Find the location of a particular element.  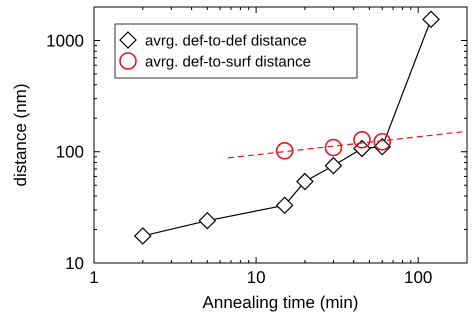

y-tick-label: 100 is located at coordinates (70, 152).